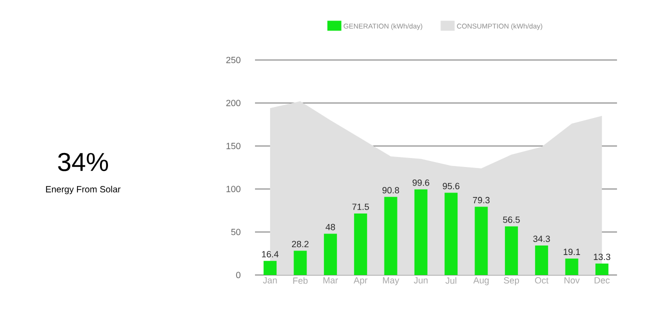 This screenshot has height=310, width=653. What do you see at coordinates (238, 275) in the screenshot?
I see `y-tick-label: 0` at bounding box center [238, 275].